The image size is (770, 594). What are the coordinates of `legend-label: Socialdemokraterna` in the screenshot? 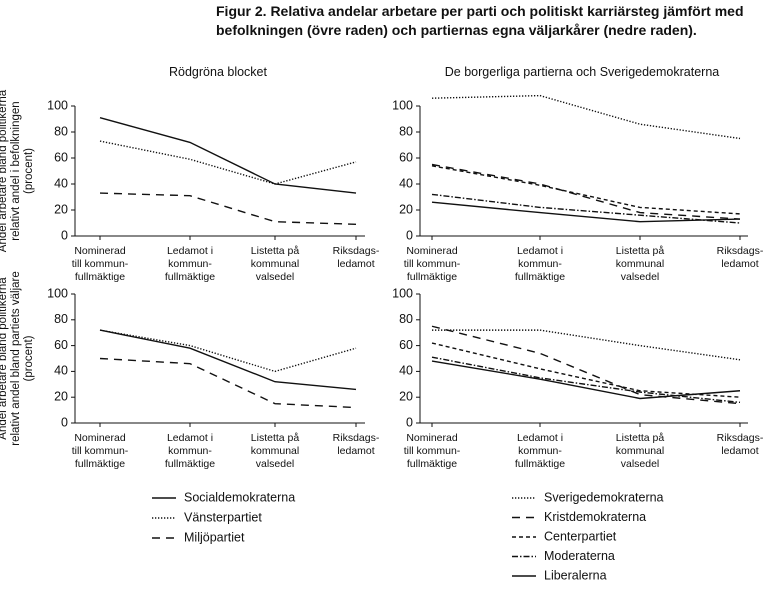 It's located at (239, 497).